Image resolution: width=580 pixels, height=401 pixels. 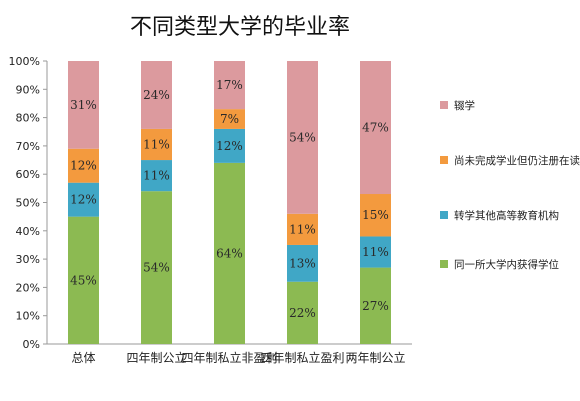 I want to click on data-label: 7%, so click(x=229, y=119).